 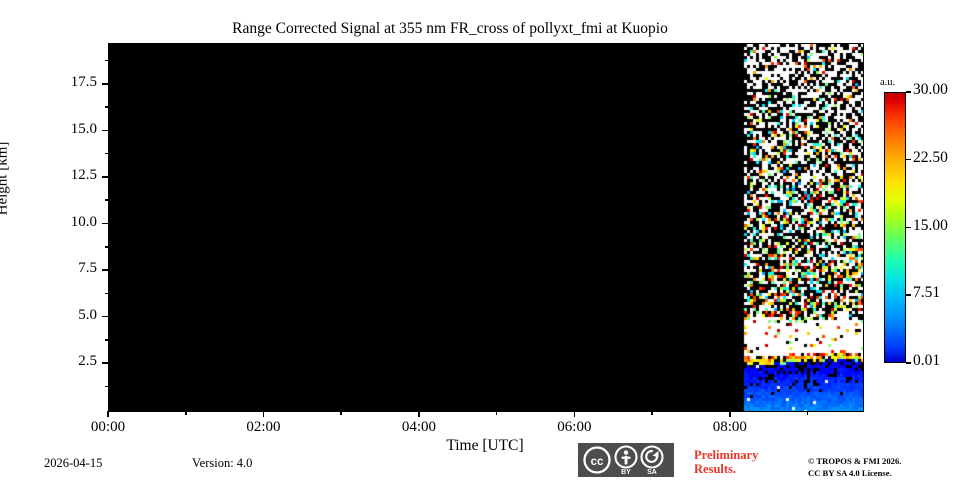 I want to click on y-axis-label: Height [km], so click(x=5, y=178).